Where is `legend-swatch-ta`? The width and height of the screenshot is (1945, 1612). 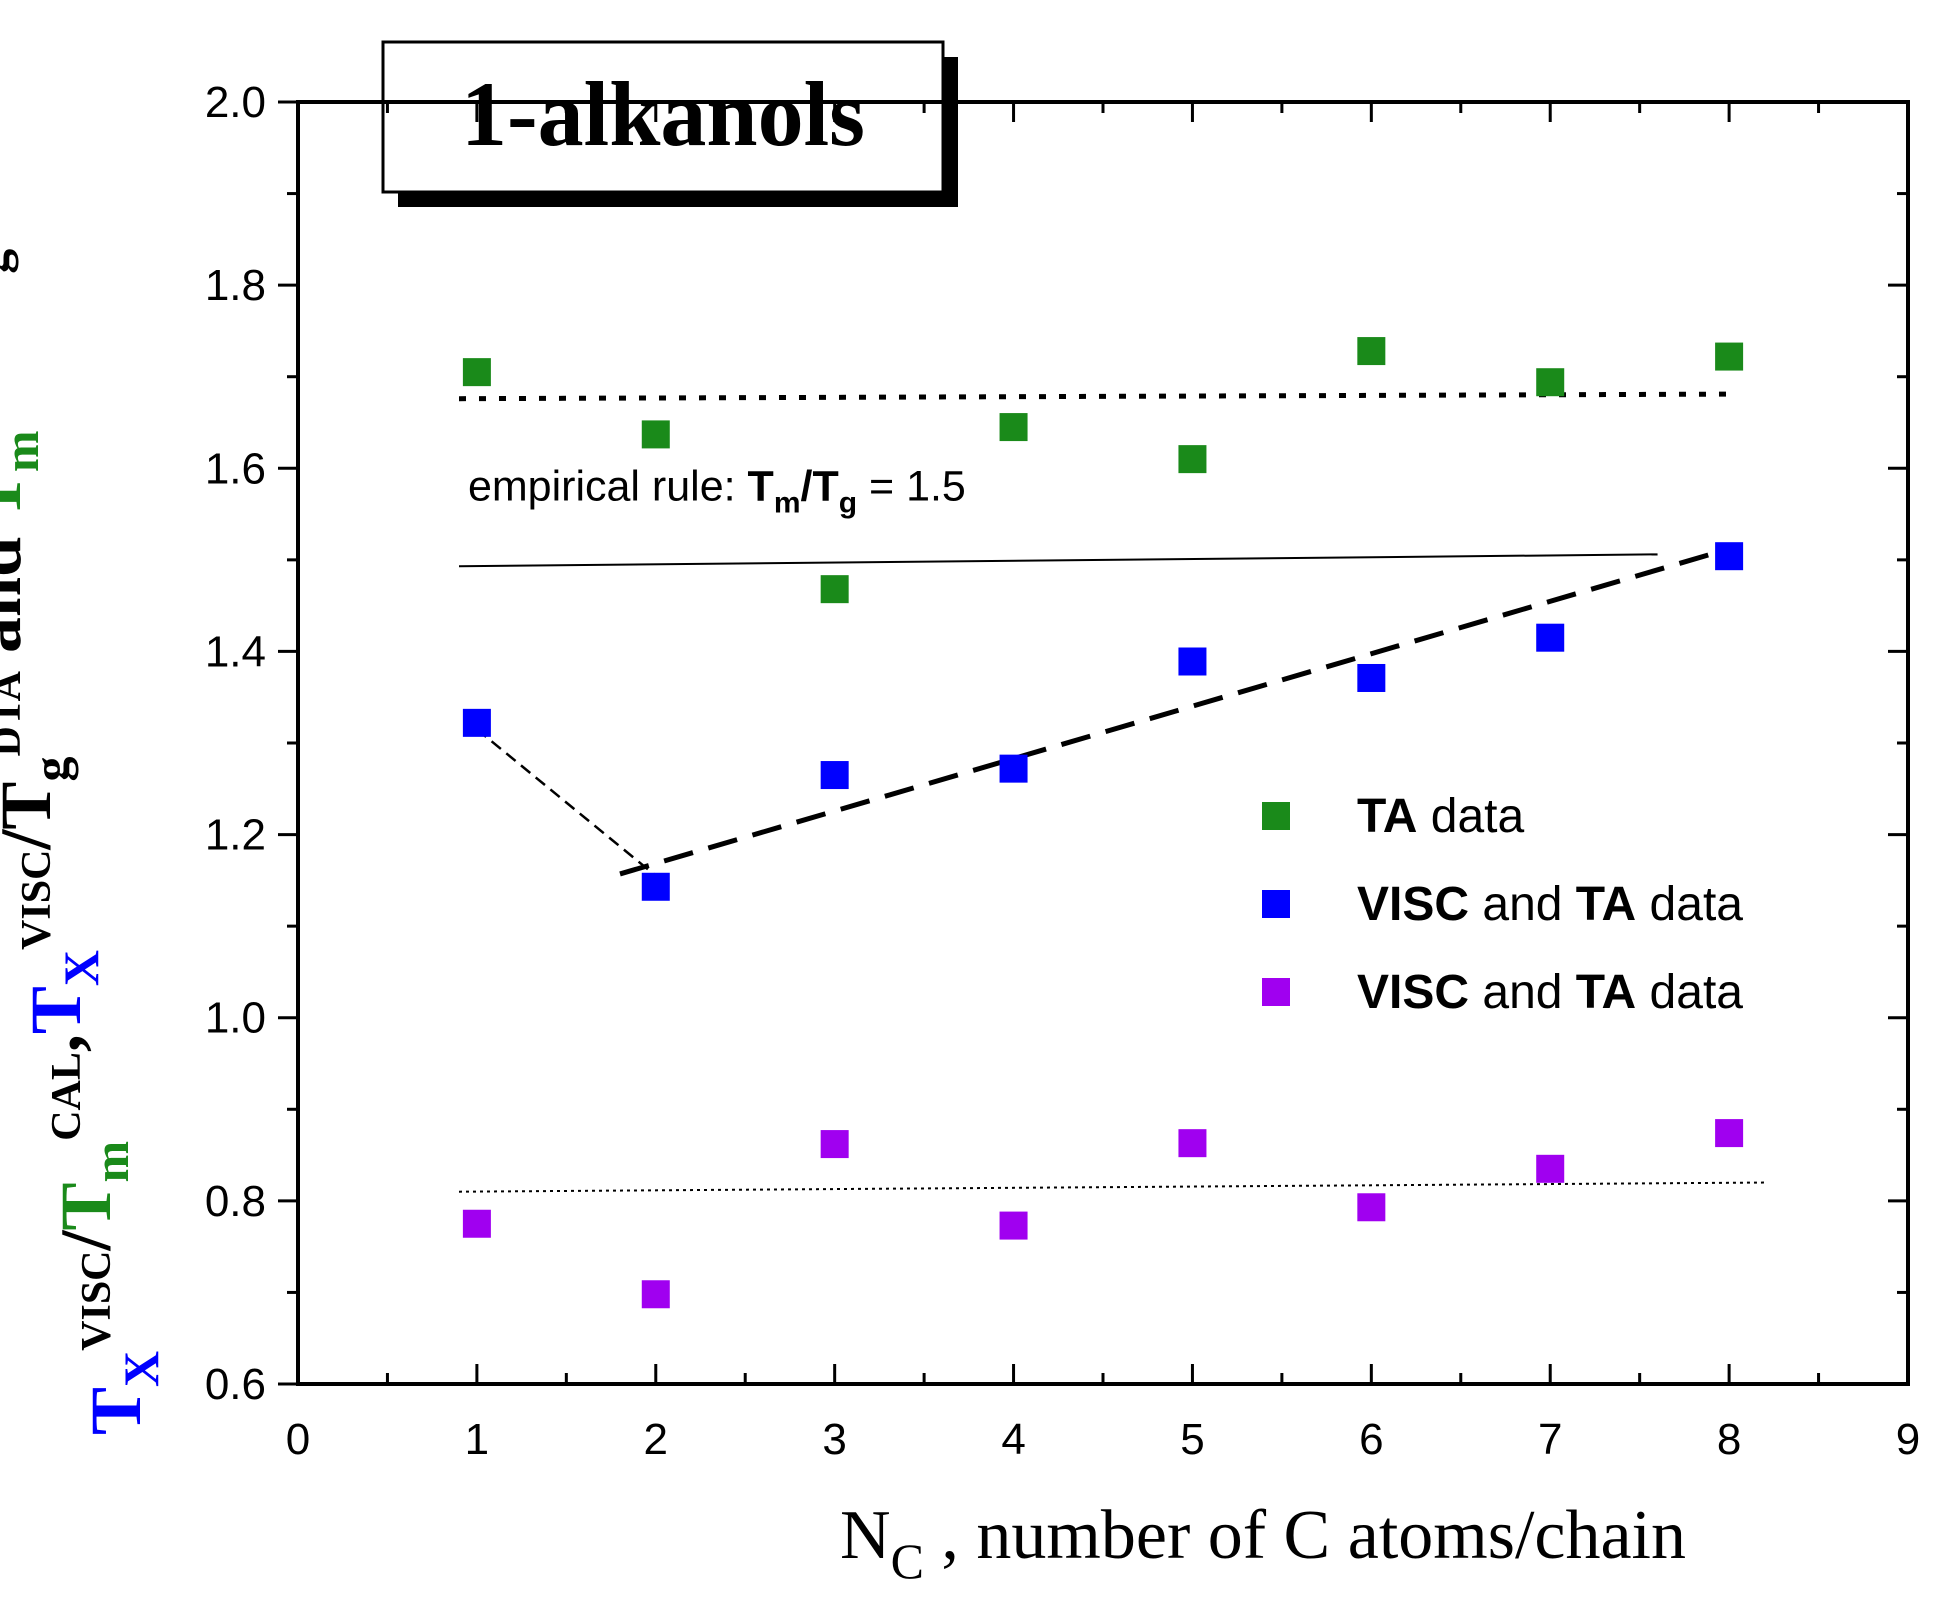 legend-swatch-ta is located at coordinates (1276, 816).